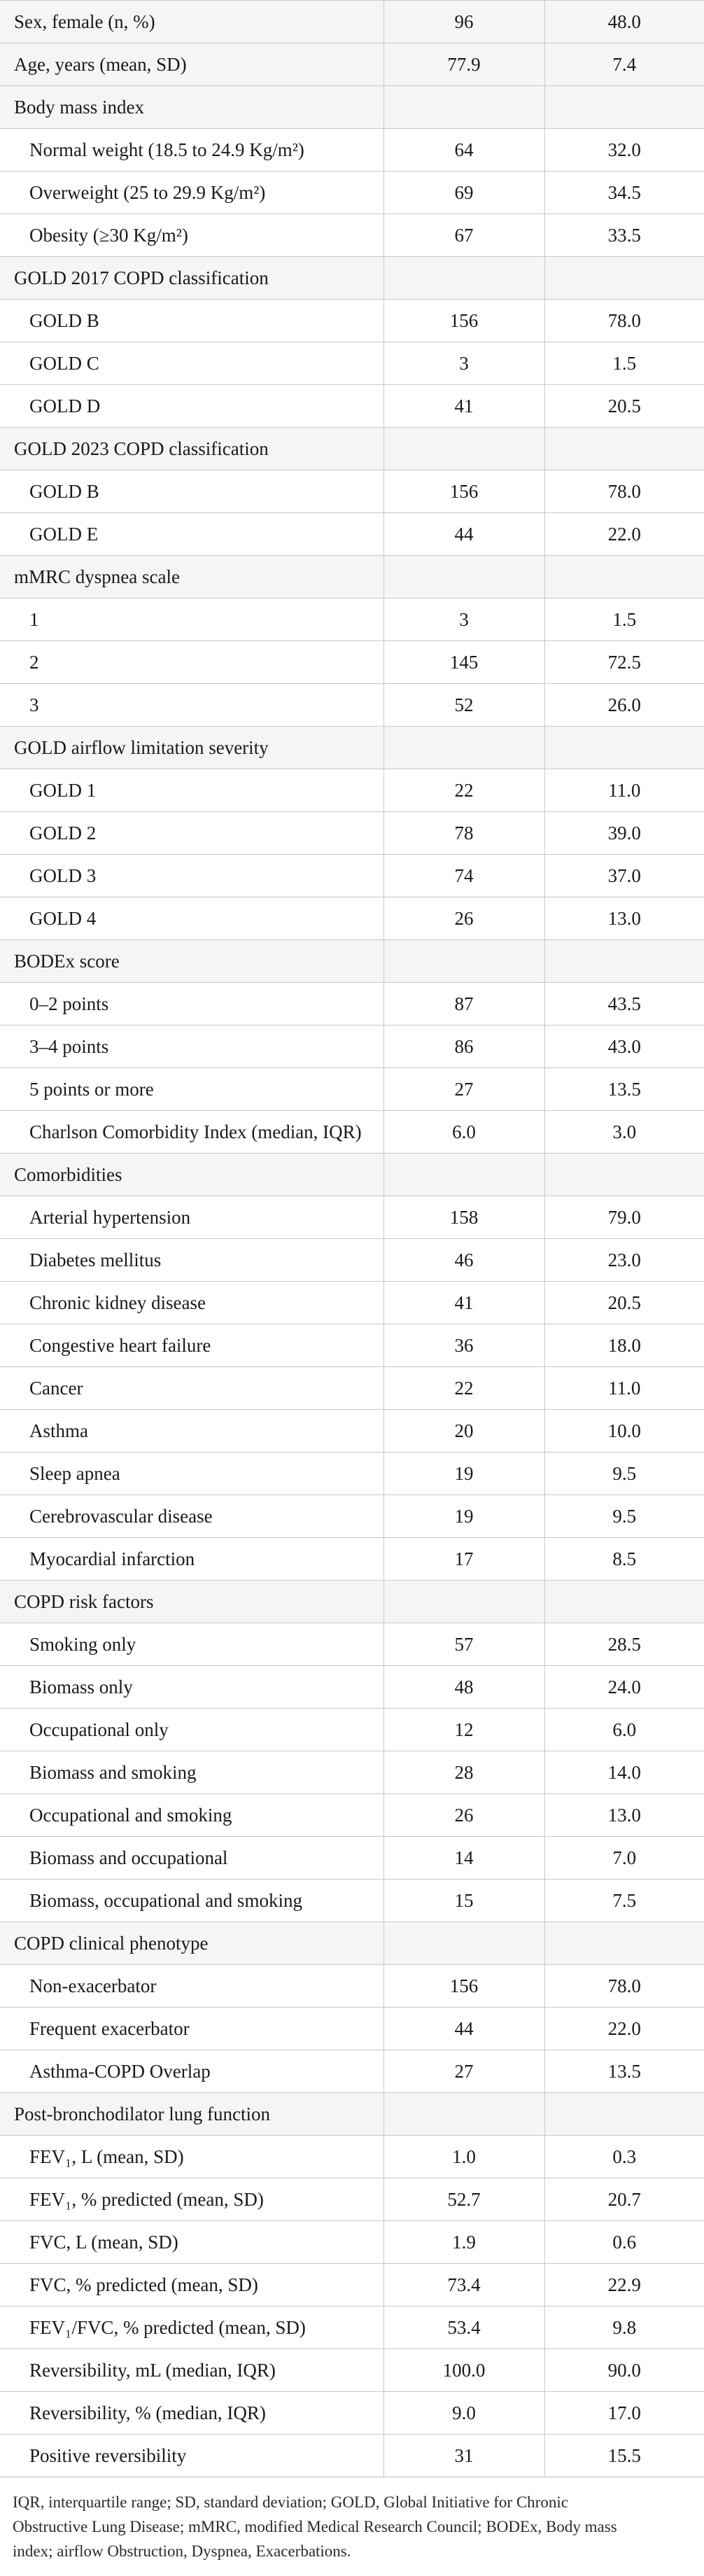  I want to click on count-cell: 77.9, so click(464, 64).